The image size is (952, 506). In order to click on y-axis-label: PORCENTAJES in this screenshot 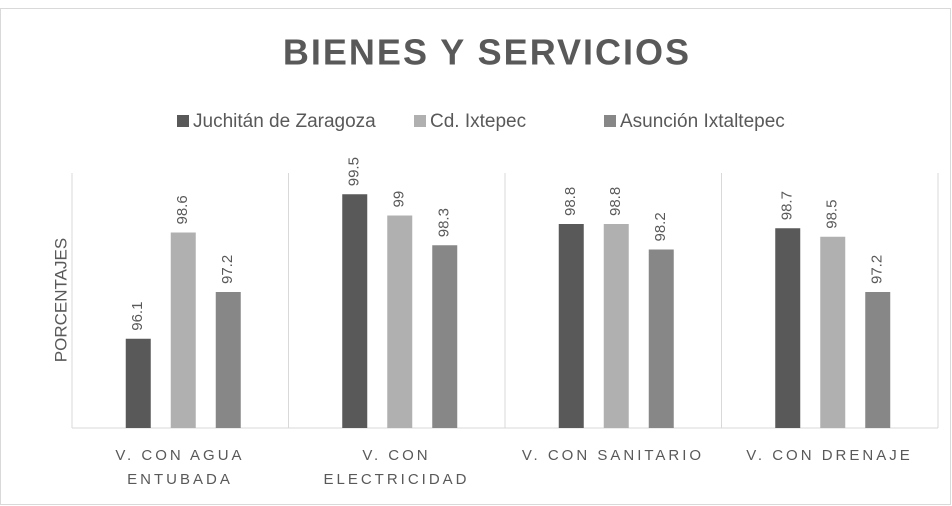, I will do `click(60, 300)`.